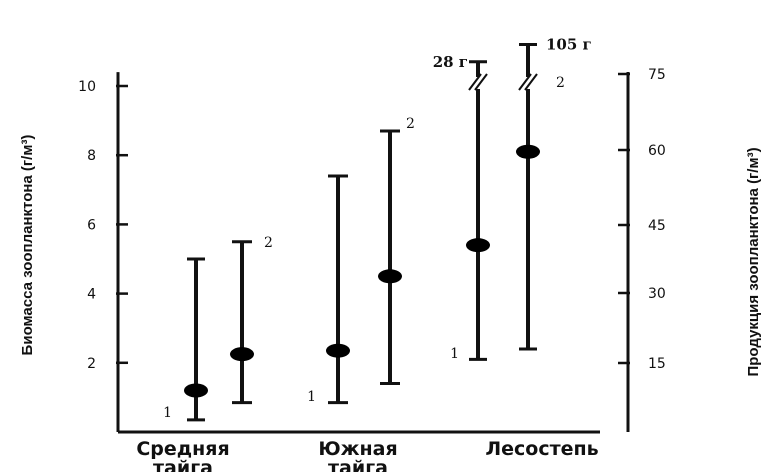 The width and height of the screenshot is (780, 472). What do you see at coordinates (91, 295) in the screenshot?
I see `y-left-tick-label: 4` at bounding box center [91, 295].